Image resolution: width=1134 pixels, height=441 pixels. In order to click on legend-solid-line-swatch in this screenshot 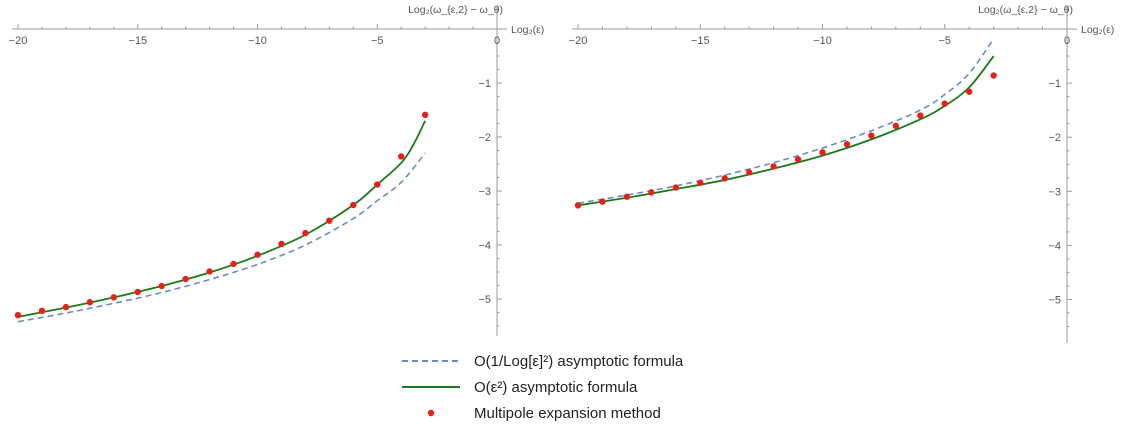, I will do `click(431, 387)`.